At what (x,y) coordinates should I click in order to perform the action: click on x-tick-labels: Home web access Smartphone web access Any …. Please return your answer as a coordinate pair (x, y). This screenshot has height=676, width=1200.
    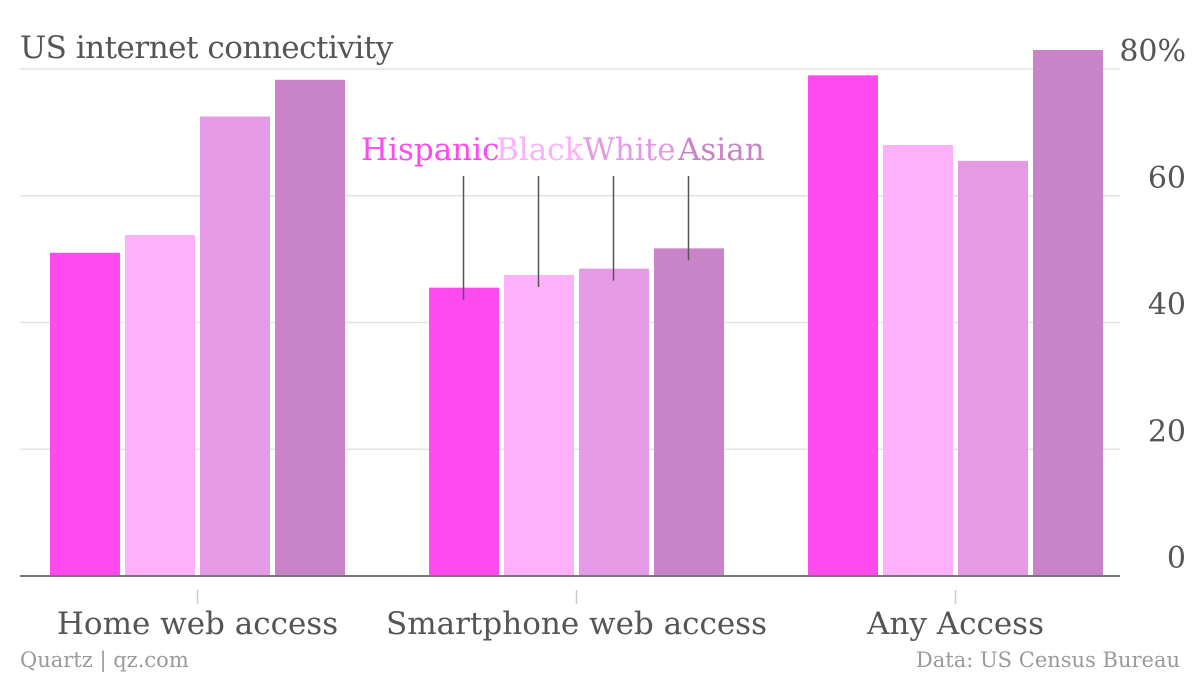
    Looking at the image, I should click on (550, 624).